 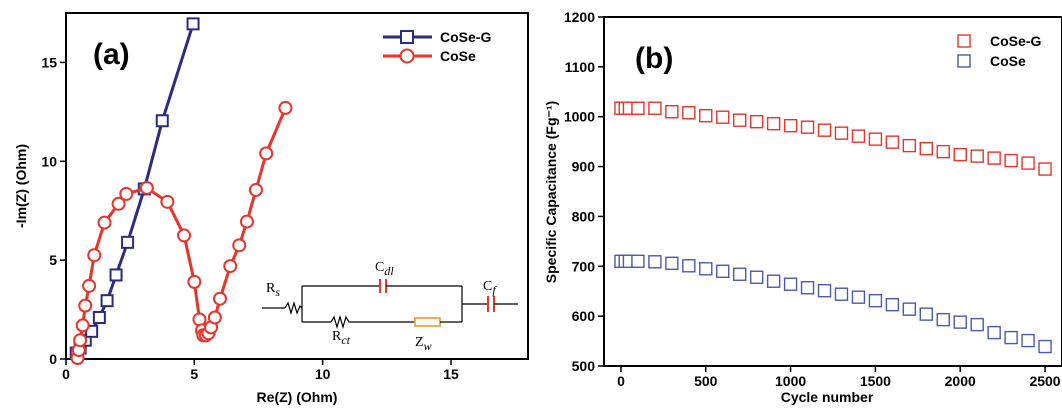 What do you see at coordinates (21, 186) in the screenshot?
I see `chart-a-y-axis-label: -Im(Z) (Ohm)` at bounding box center [21, 186].